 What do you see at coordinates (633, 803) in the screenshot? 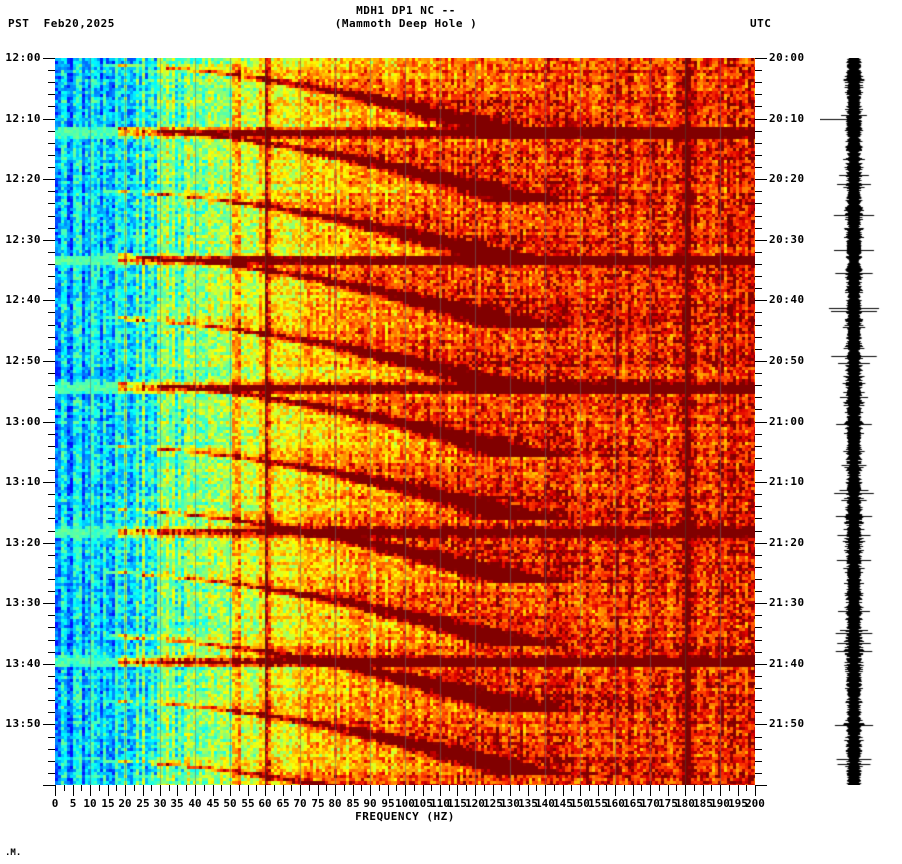
I see `freq-label: 165` at bounding box center [633, 803].